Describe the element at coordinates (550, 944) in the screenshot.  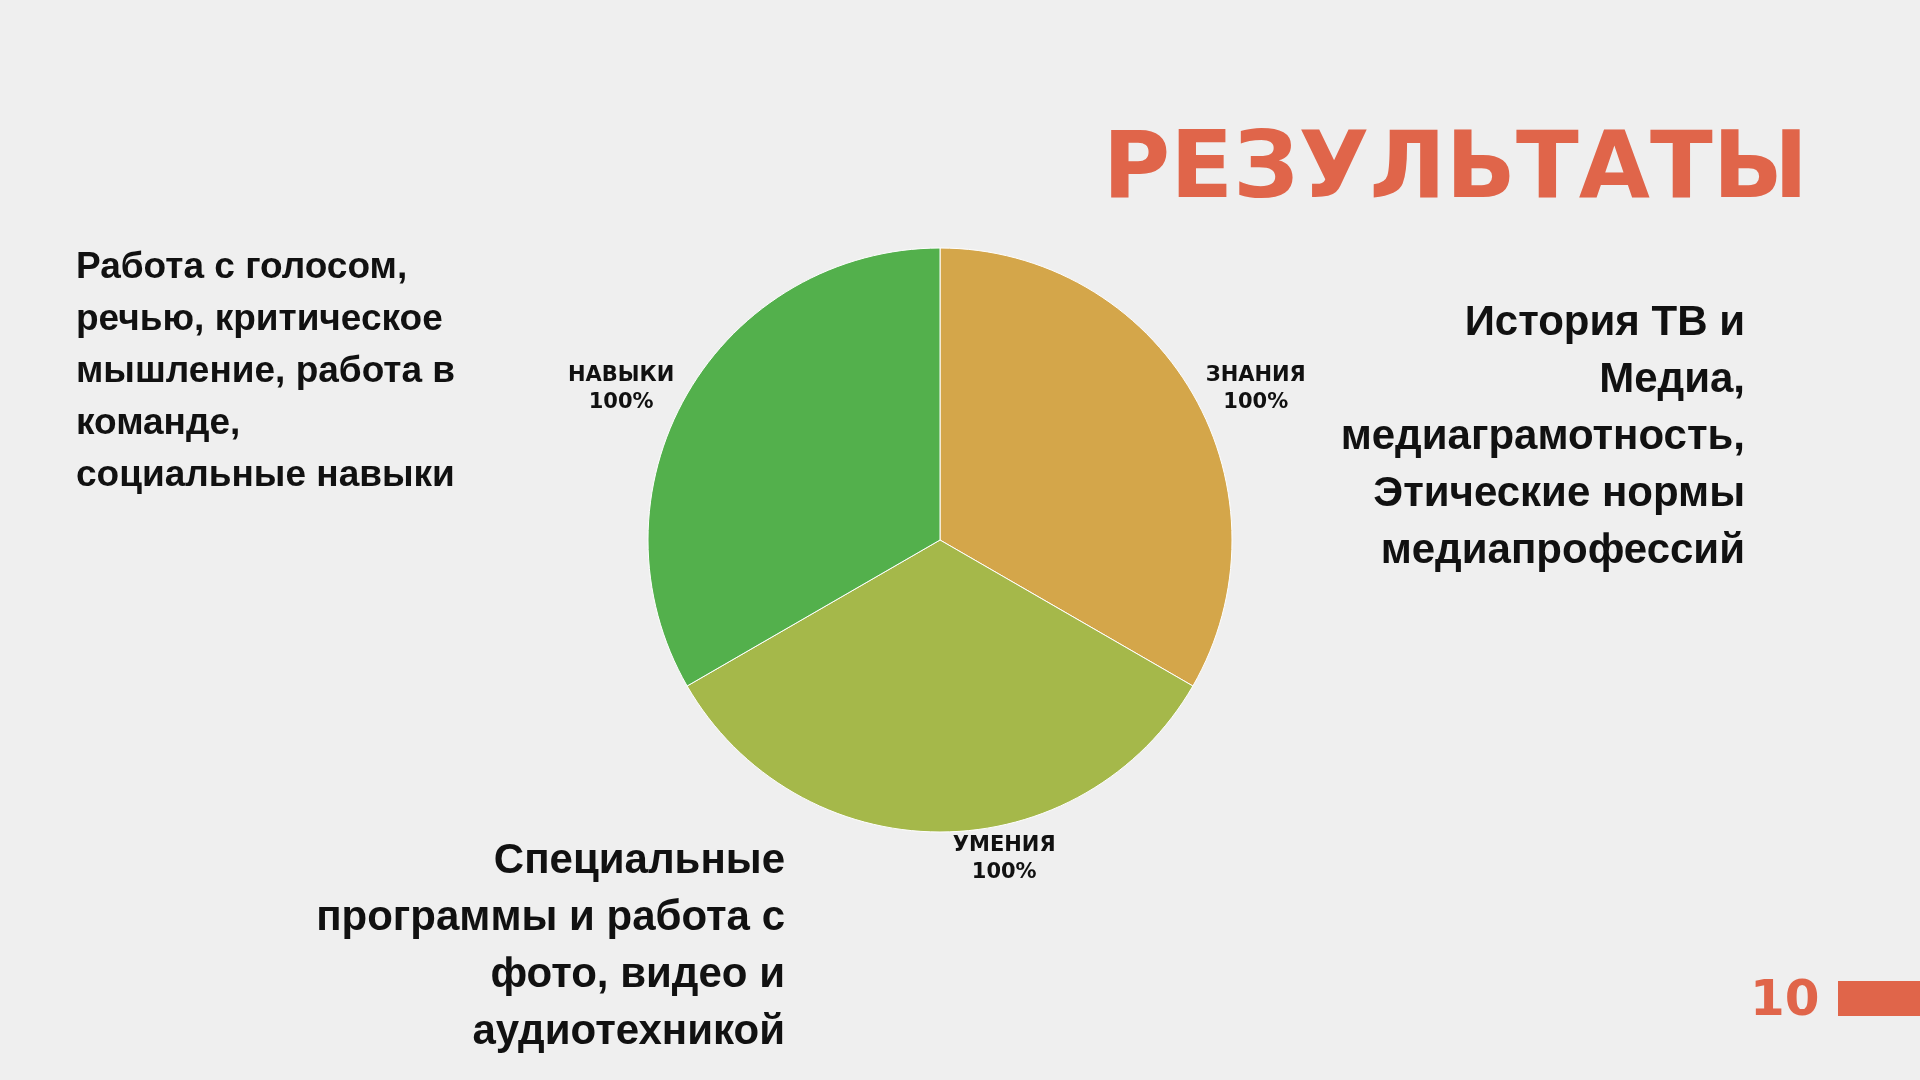
I see `text: Специальные программы и работа с фото, видео и аудиотехникой` at that location.